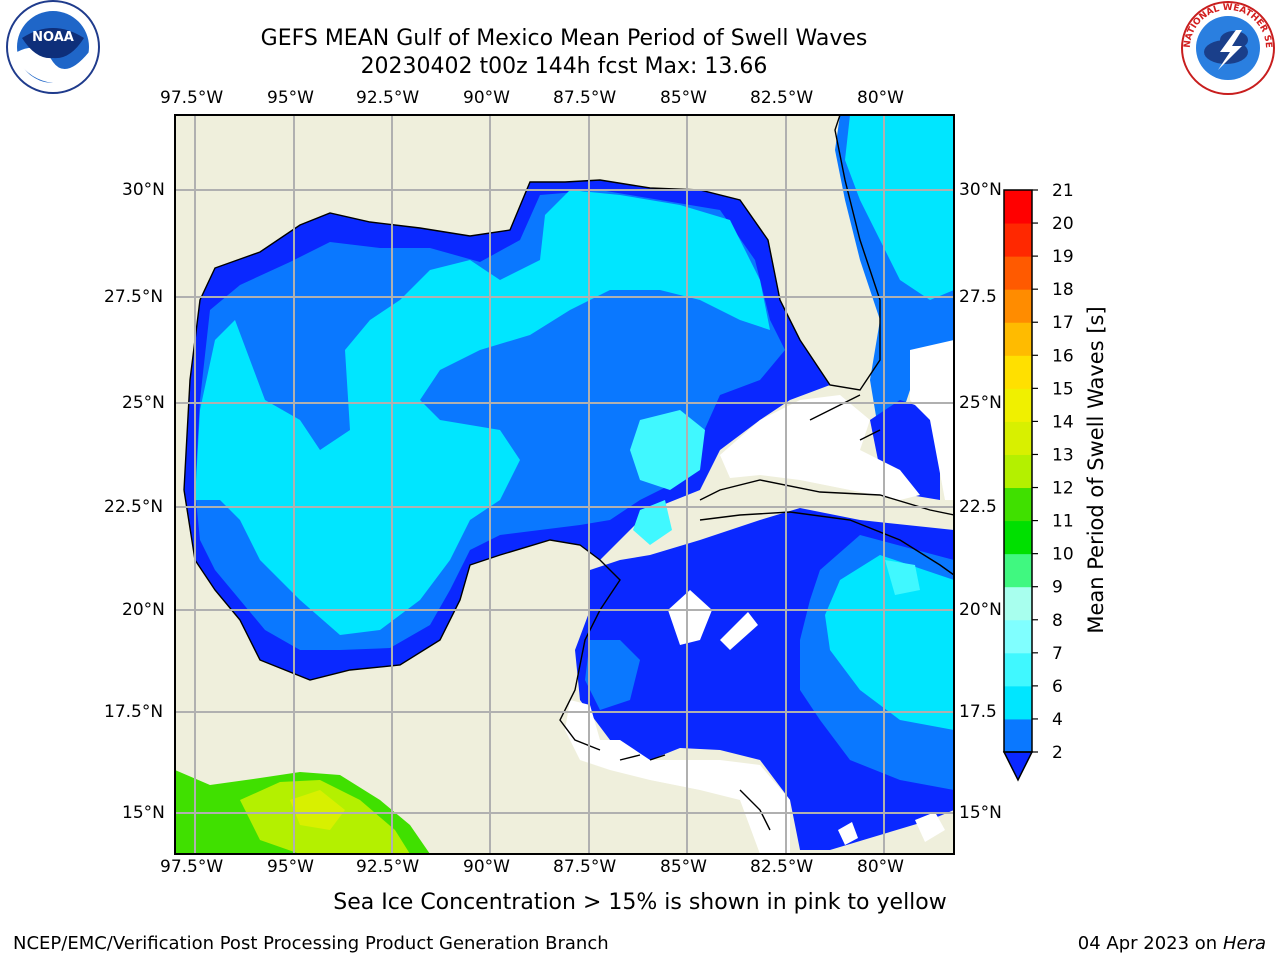 This screenshot has height=960, width=1280. What do you see at coordinates (782, 98) in the screenshot?
I see `lon-tick-top: 82.5°W` at bounding box center [782, 98].